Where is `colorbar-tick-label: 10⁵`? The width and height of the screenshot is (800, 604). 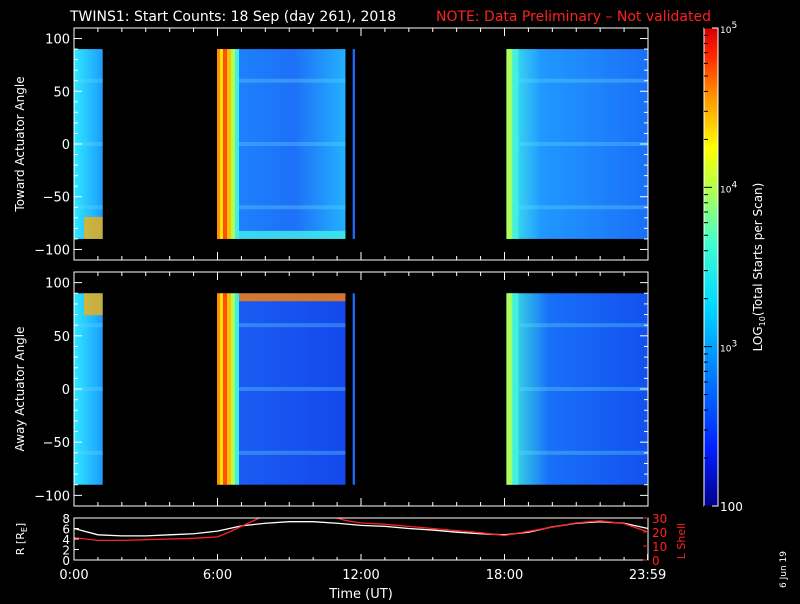 colorbar-tick-label: 10⁵ is located at coordinates (728, 28).